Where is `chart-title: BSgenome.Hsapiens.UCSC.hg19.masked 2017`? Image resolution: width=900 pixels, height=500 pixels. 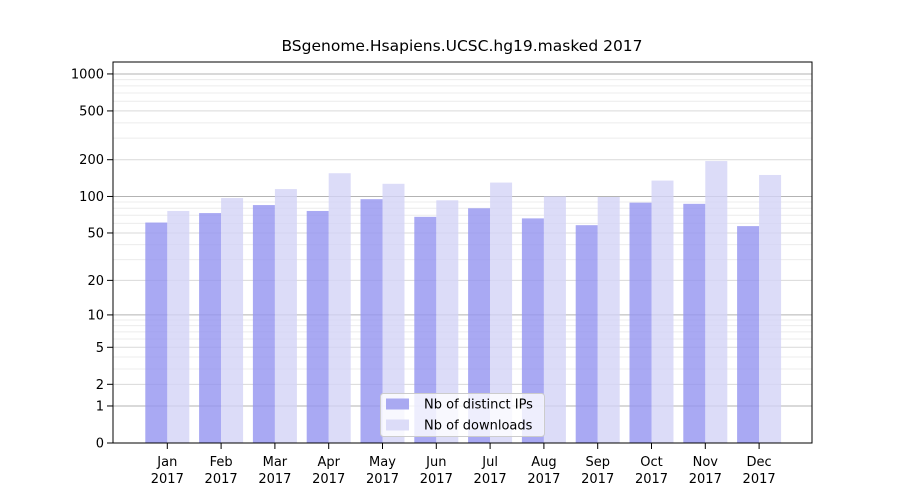 chart-title: BSgenome.Hsapiens.UCSC.hg19.masked 2017 is located at coordinates (461, 46).